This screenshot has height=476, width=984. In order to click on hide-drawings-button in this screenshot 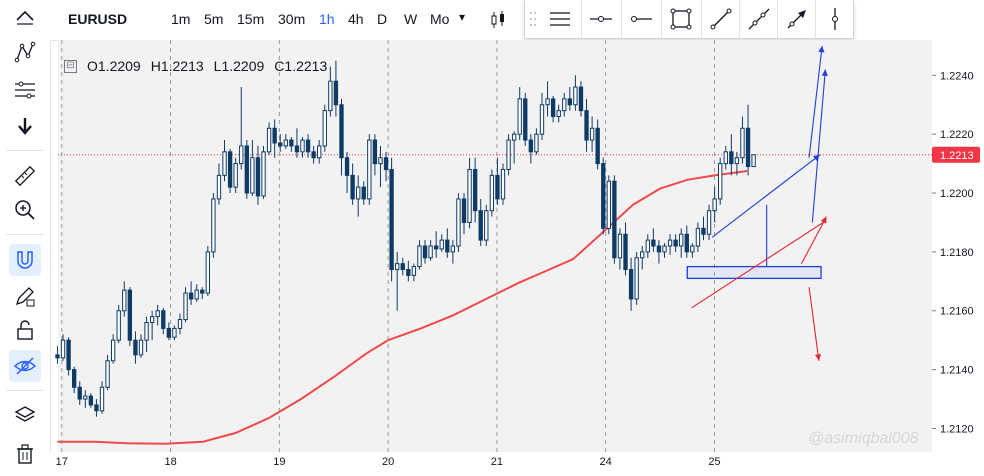, I will do `click(25, 366)`.